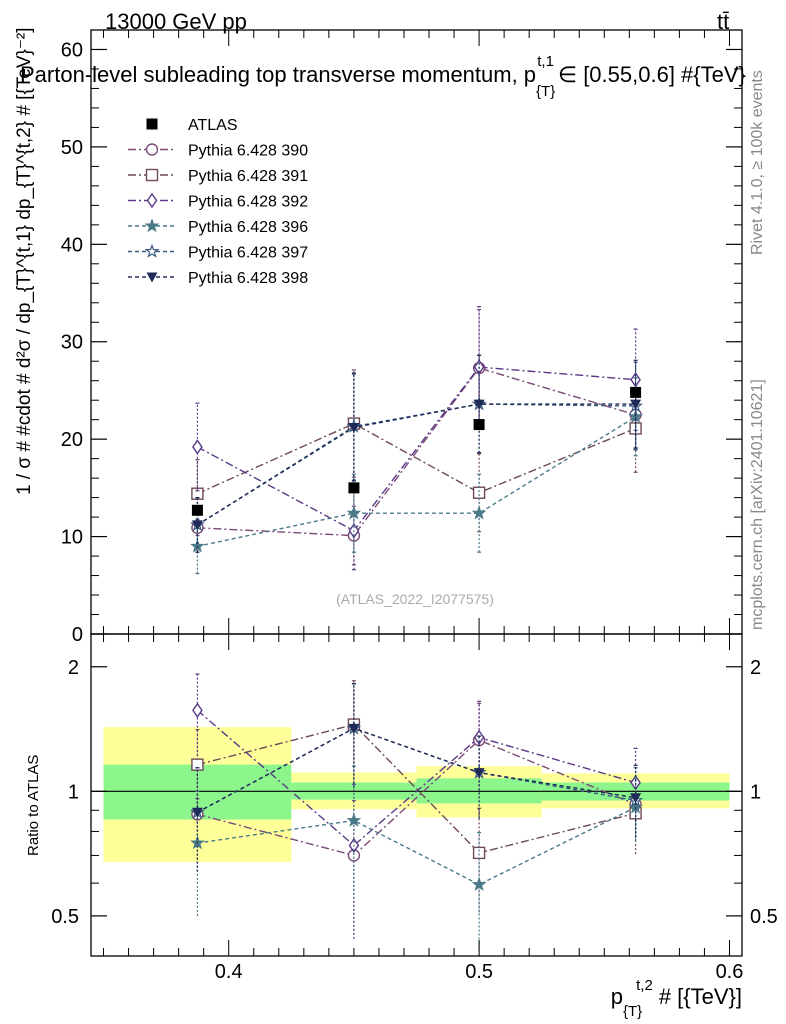  What do you see at coordinates (77, 635) in the screenshot?
I see `main-y-tick-label: 0` at bounding box center [77, 635].